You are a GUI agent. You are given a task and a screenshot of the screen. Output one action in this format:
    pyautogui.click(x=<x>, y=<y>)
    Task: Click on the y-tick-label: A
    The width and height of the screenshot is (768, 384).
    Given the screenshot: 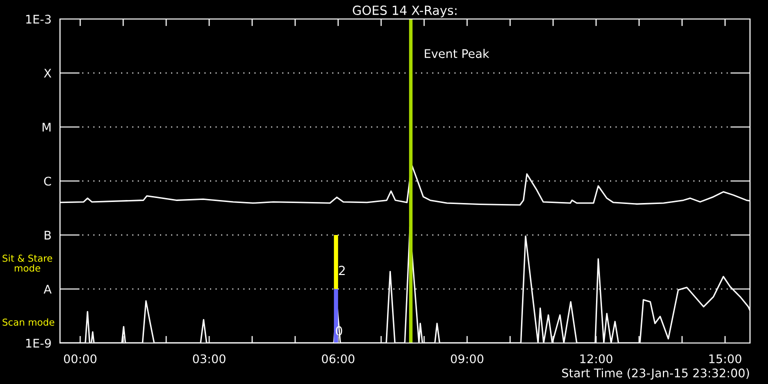 What is the action you would take?
    pyautogui.click(x=48, y=289)
    